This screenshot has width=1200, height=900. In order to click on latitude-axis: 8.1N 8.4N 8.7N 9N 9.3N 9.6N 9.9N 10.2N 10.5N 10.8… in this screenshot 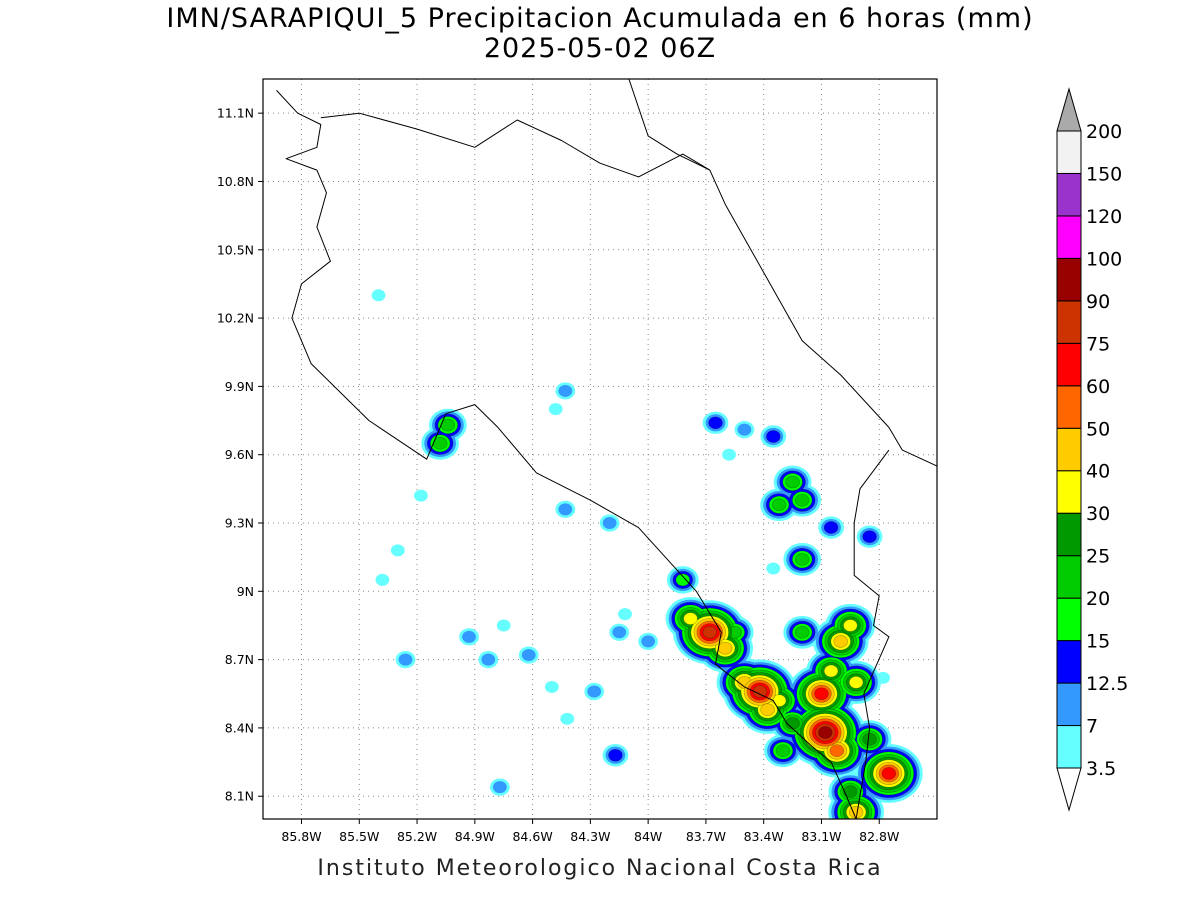, I will do `click(240, 455)`.